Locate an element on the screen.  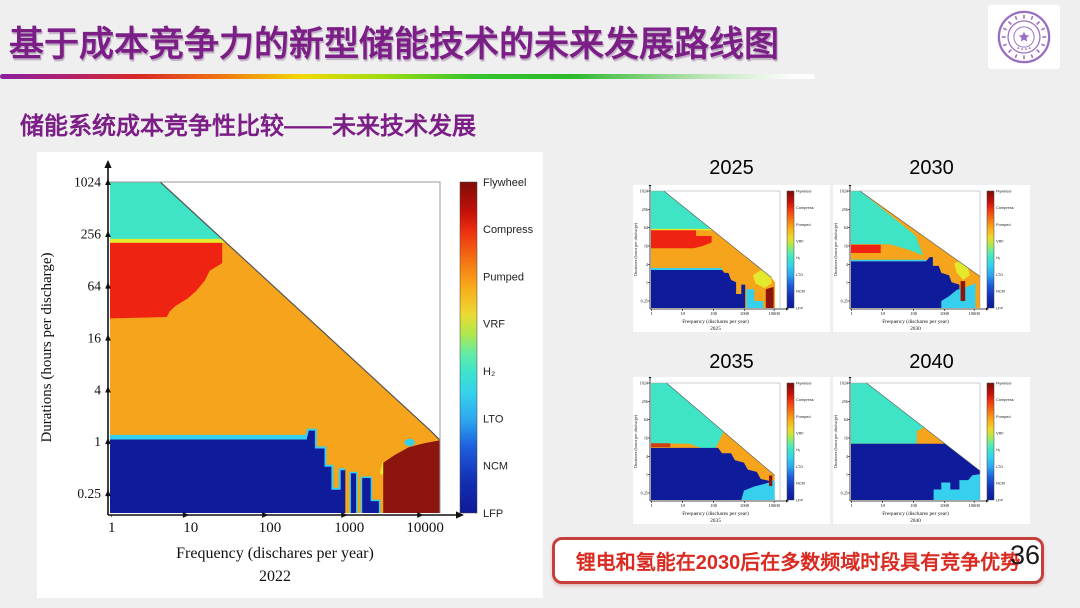
page-title: 基于成本竞争力的新型储能技术的未来发展路线图 is located at coordinates (394, 44).